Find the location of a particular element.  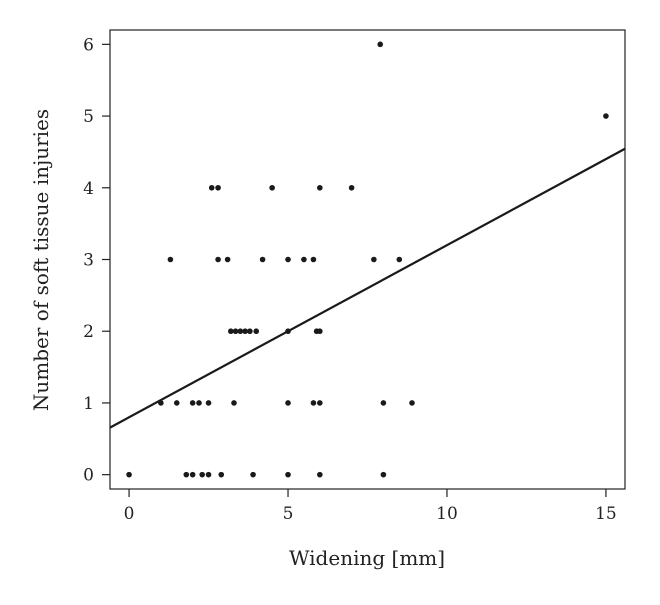

y-tick-label: 0 is located at coordinates (88, 476).